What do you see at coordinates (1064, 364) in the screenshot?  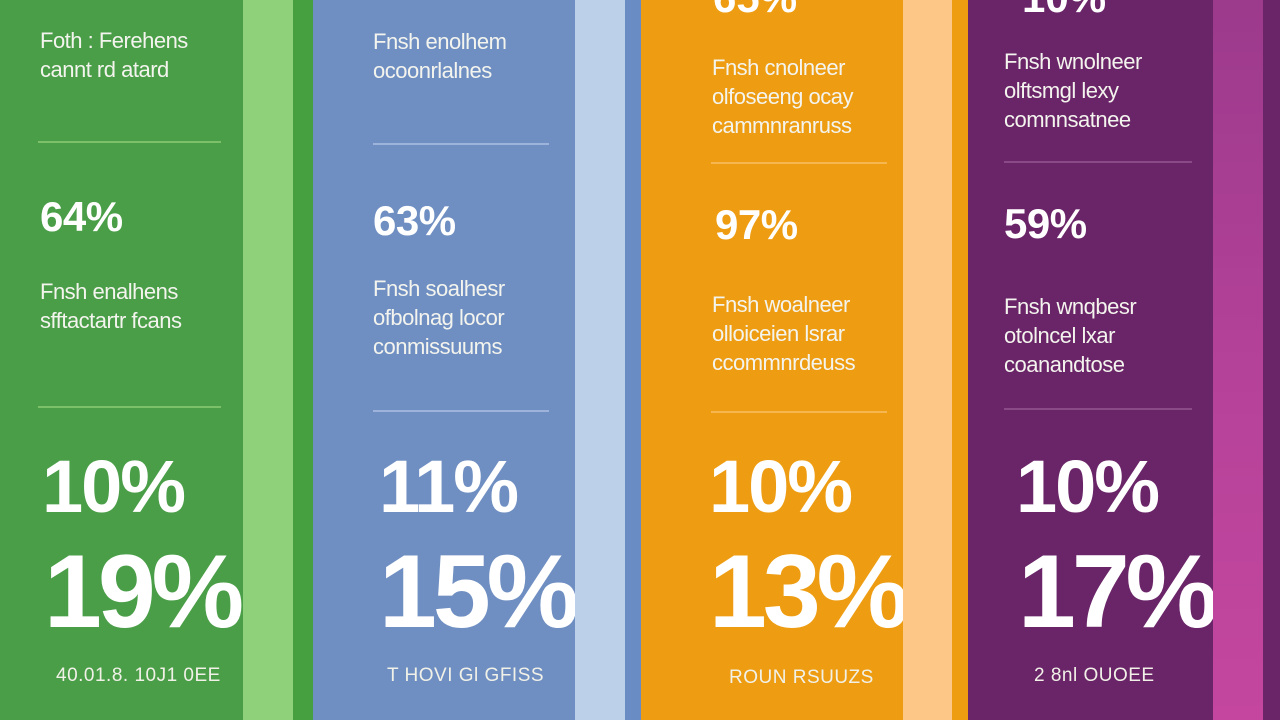 I see `caption-line: coanandtose` at bounding box center [1064, 364].